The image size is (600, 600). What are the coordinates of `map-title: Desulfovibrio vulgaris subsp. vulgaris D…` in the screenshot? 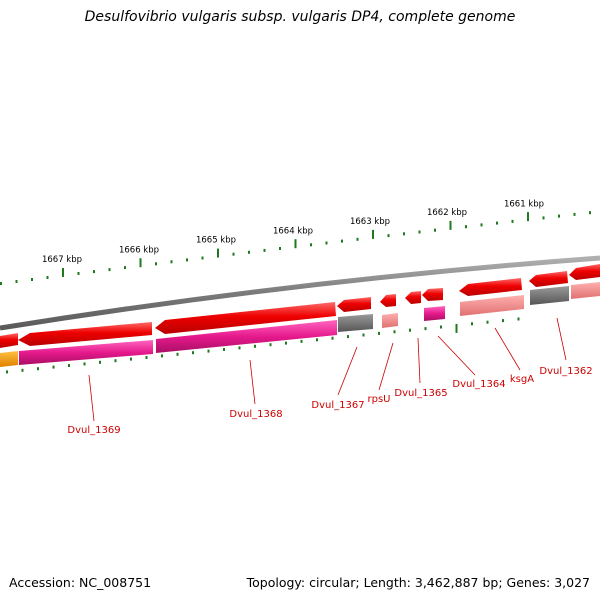 It's located at (300, 17).